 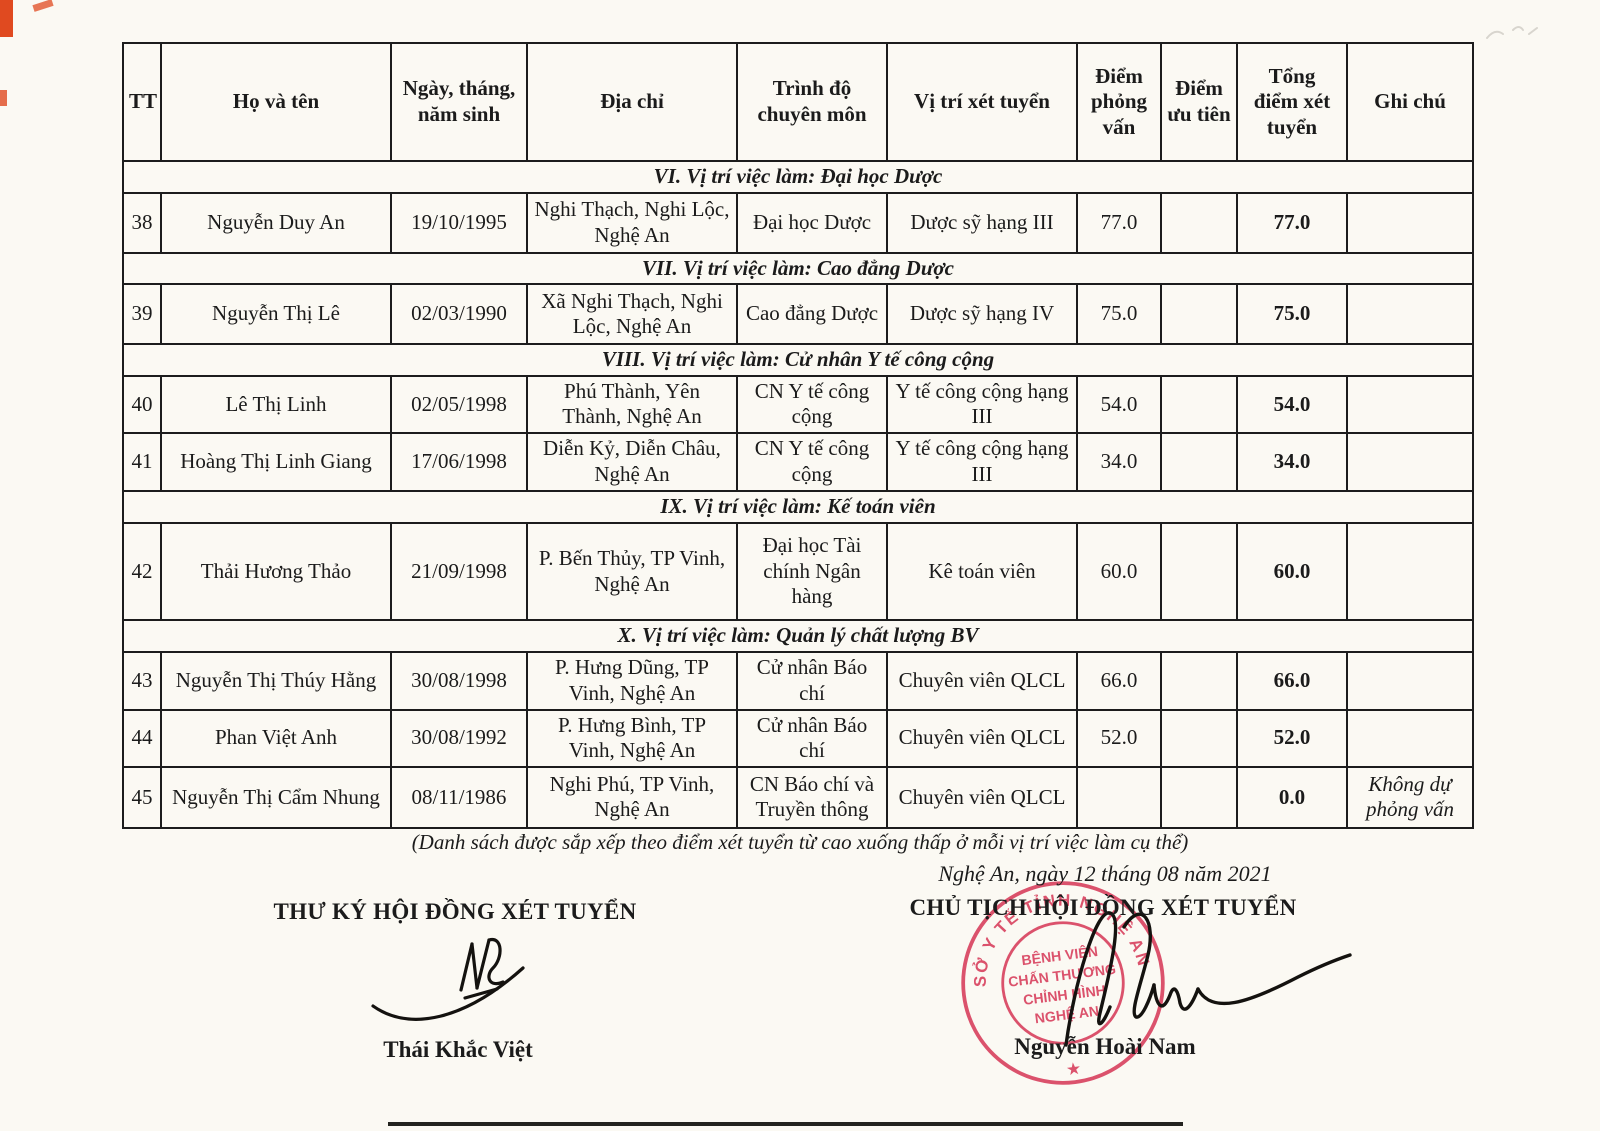 What do you see at coordinates (1073, 1069) in the screenshot?
I see `stamp-star: ★` at bounding box center [1073, 1069].